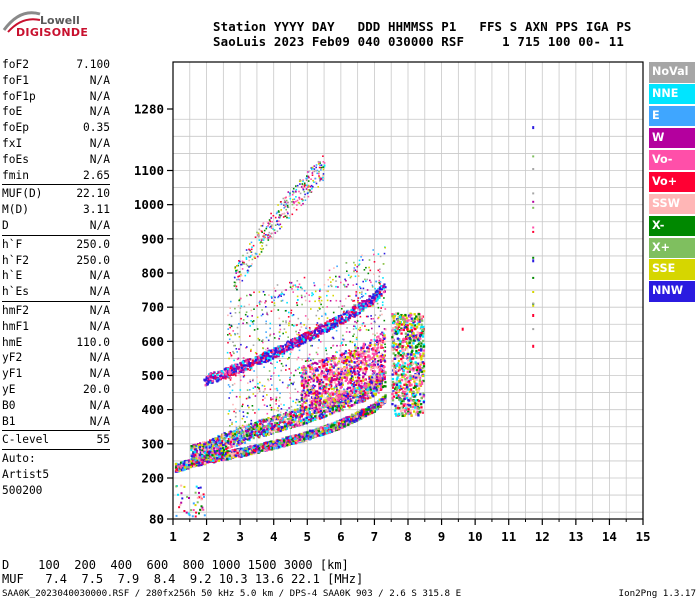 Image resolution: width=700 pixels, height=600 pixels. I want to click on param-row: foE N/A, so click(56, 112).